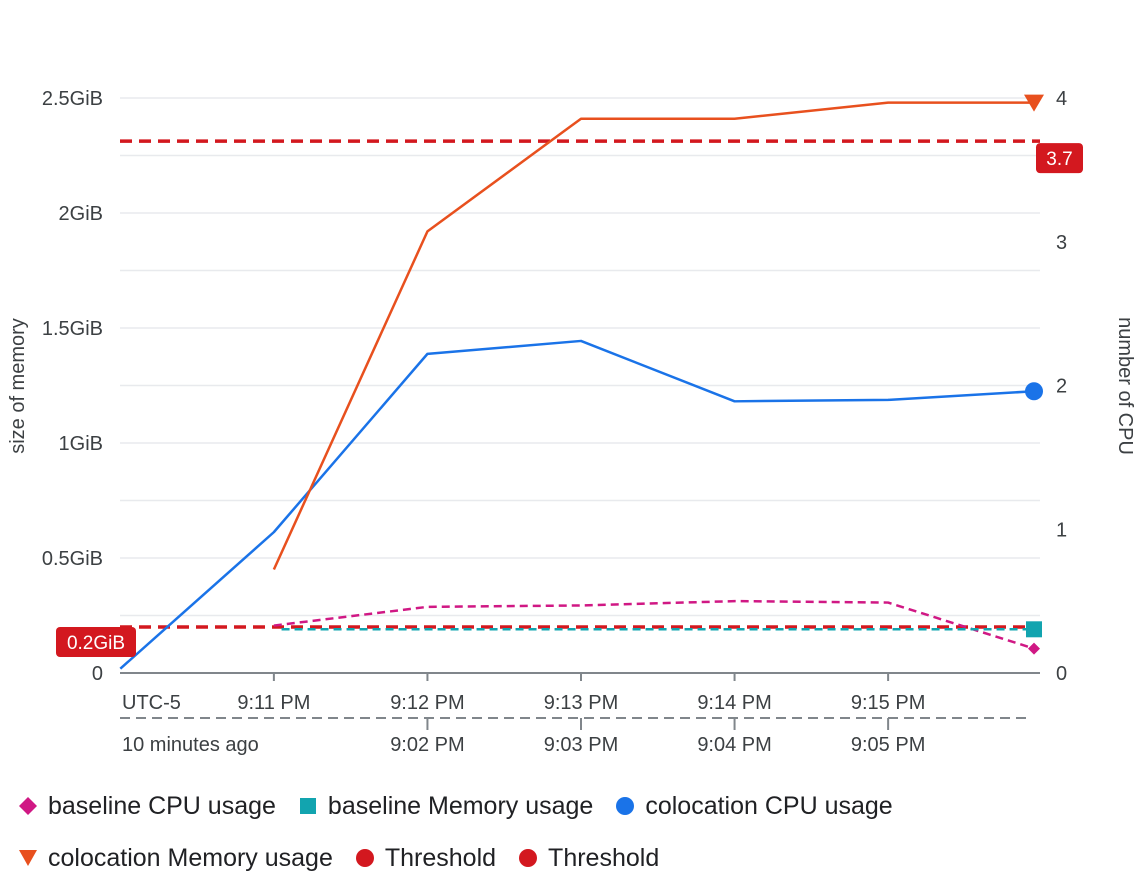 This screenshot has width=1142, height=884. I want to click on x-tick-label-top: 9:11 PM, so click(273, 703).